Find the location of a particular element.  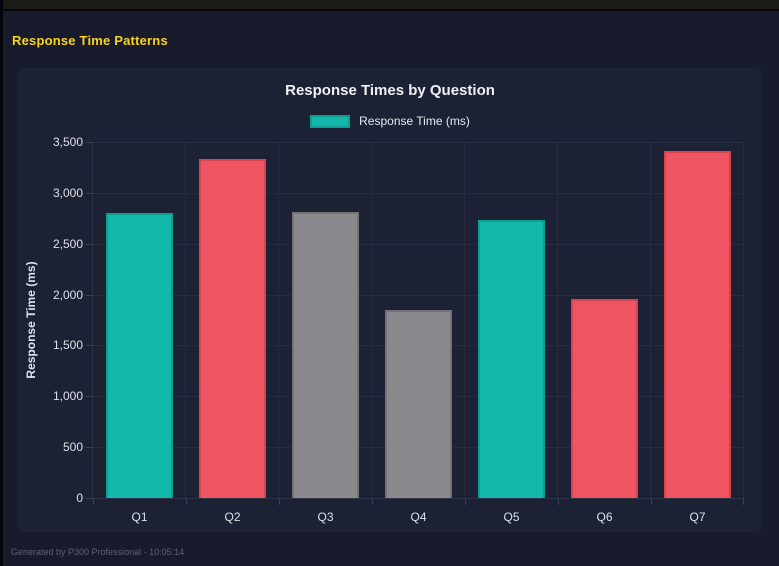

y-axis-title: Response Time (ms) is located at coordinates (31, 320).